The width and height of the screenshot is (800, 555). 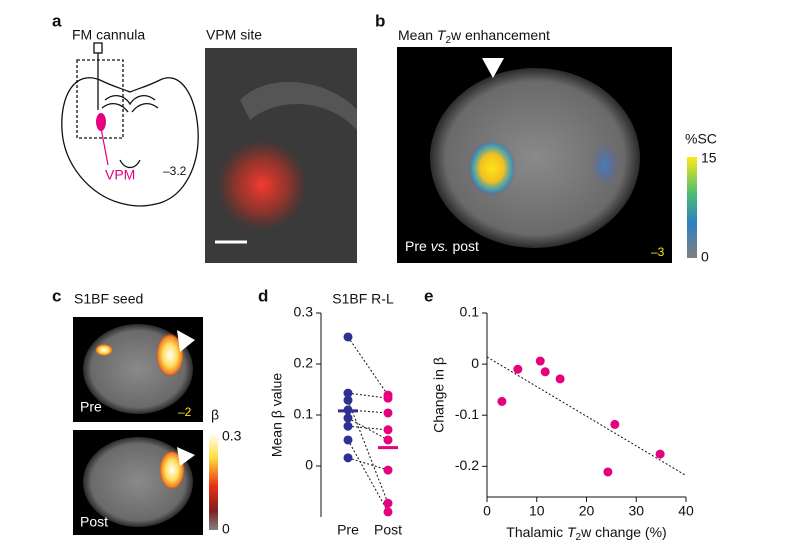 What do you see at coordinates (636, 511) in the screenshot?
I see `x-tick-label: 30` at bounding box center [636, 511].